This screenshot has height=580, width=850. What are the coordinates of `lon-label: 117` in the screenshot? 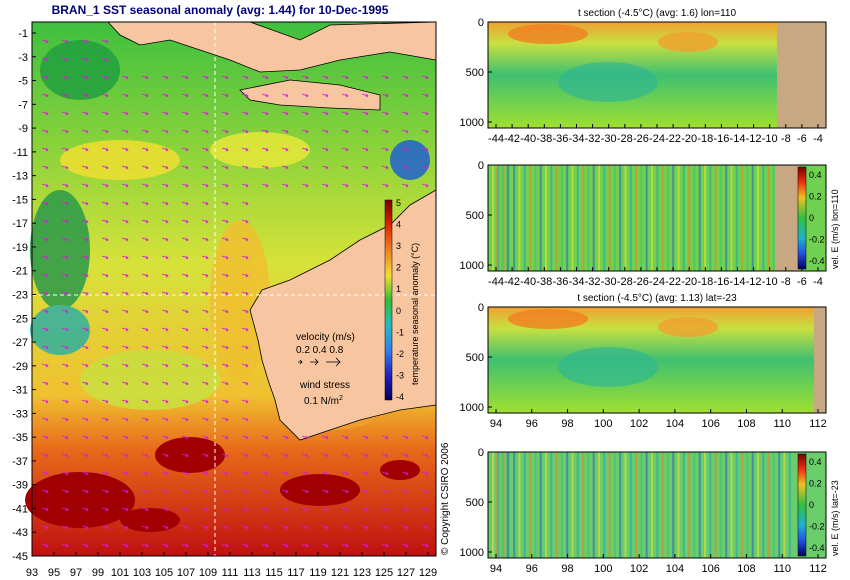 It's located at (296, 573).